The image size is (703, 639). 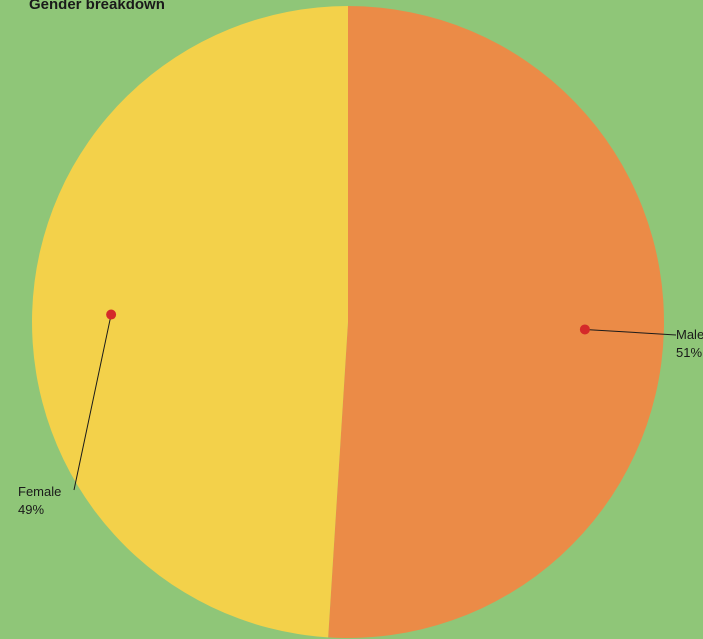 What do you see at coordinates (40, 491) in the screenshot?
I see `slice-label-female-name: Female` at bounding box center [40, 491].